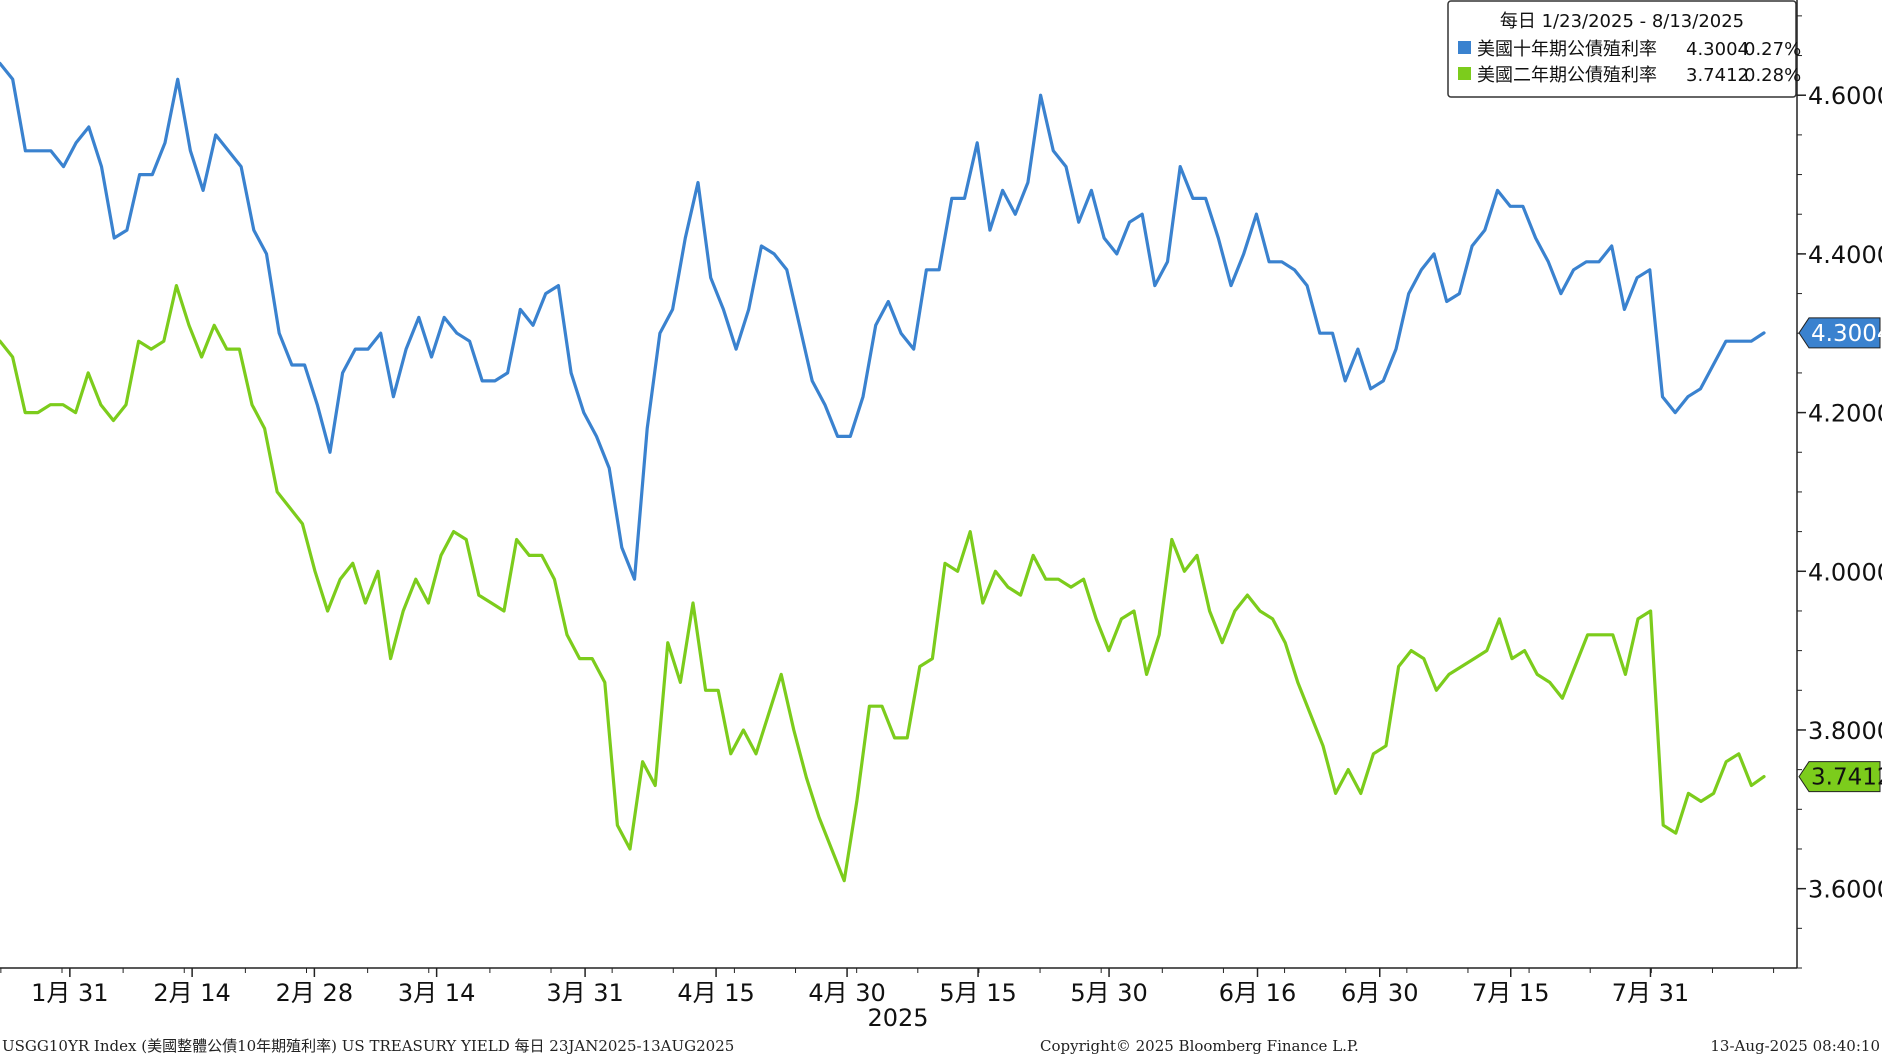 The image size is (1882, 1058). I want to click on x-tick-label: 5月 15, so click(977, 993).